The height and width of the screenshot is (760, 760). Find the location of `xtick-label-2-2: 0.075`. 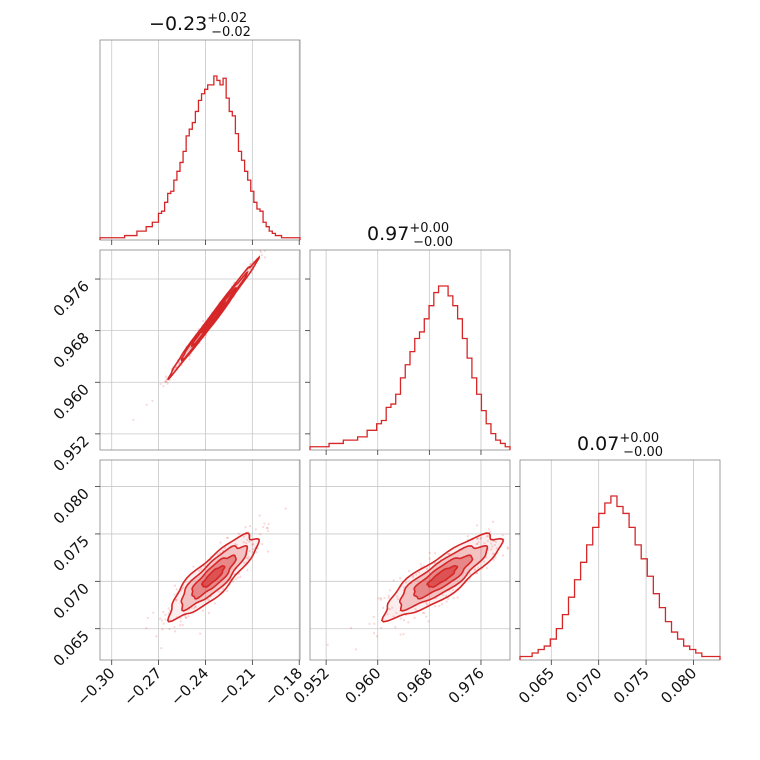

xtick-label-2-2: 0.075 is located at coordinates (631, 685).